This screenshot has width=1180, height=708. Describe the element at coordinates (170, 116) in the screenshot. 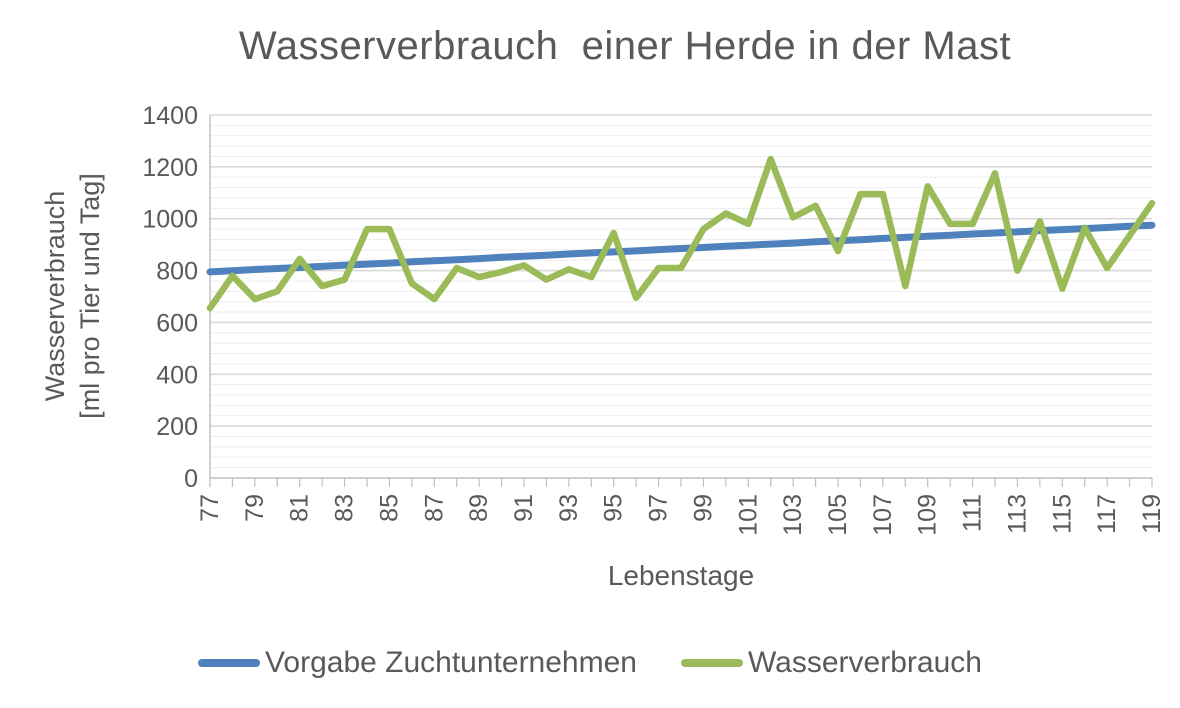

I see `y-tick-label: 1400` at that location.